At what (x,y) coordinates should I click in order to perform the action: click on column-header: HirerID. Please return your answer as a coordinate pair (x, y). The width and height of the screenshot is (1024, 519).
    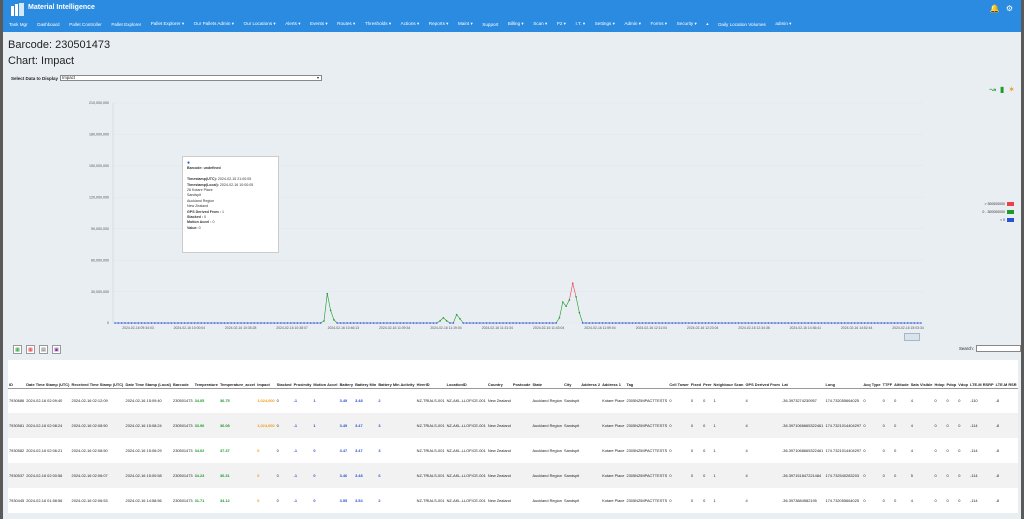
    Looking at the image, I should click on (430, 374).